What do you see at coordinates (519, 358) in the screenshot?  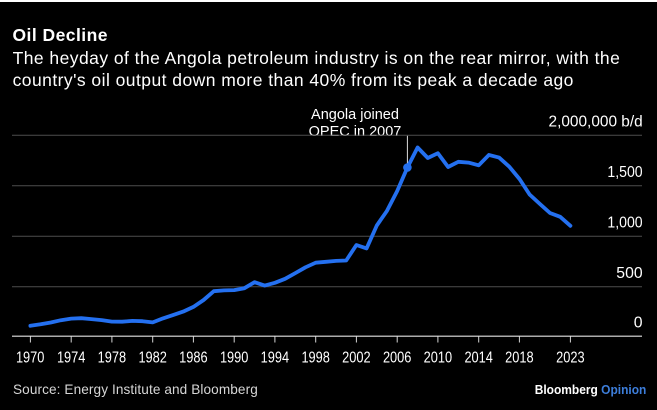 I see `svg-text: 2018` at bounding box center [519, 358].